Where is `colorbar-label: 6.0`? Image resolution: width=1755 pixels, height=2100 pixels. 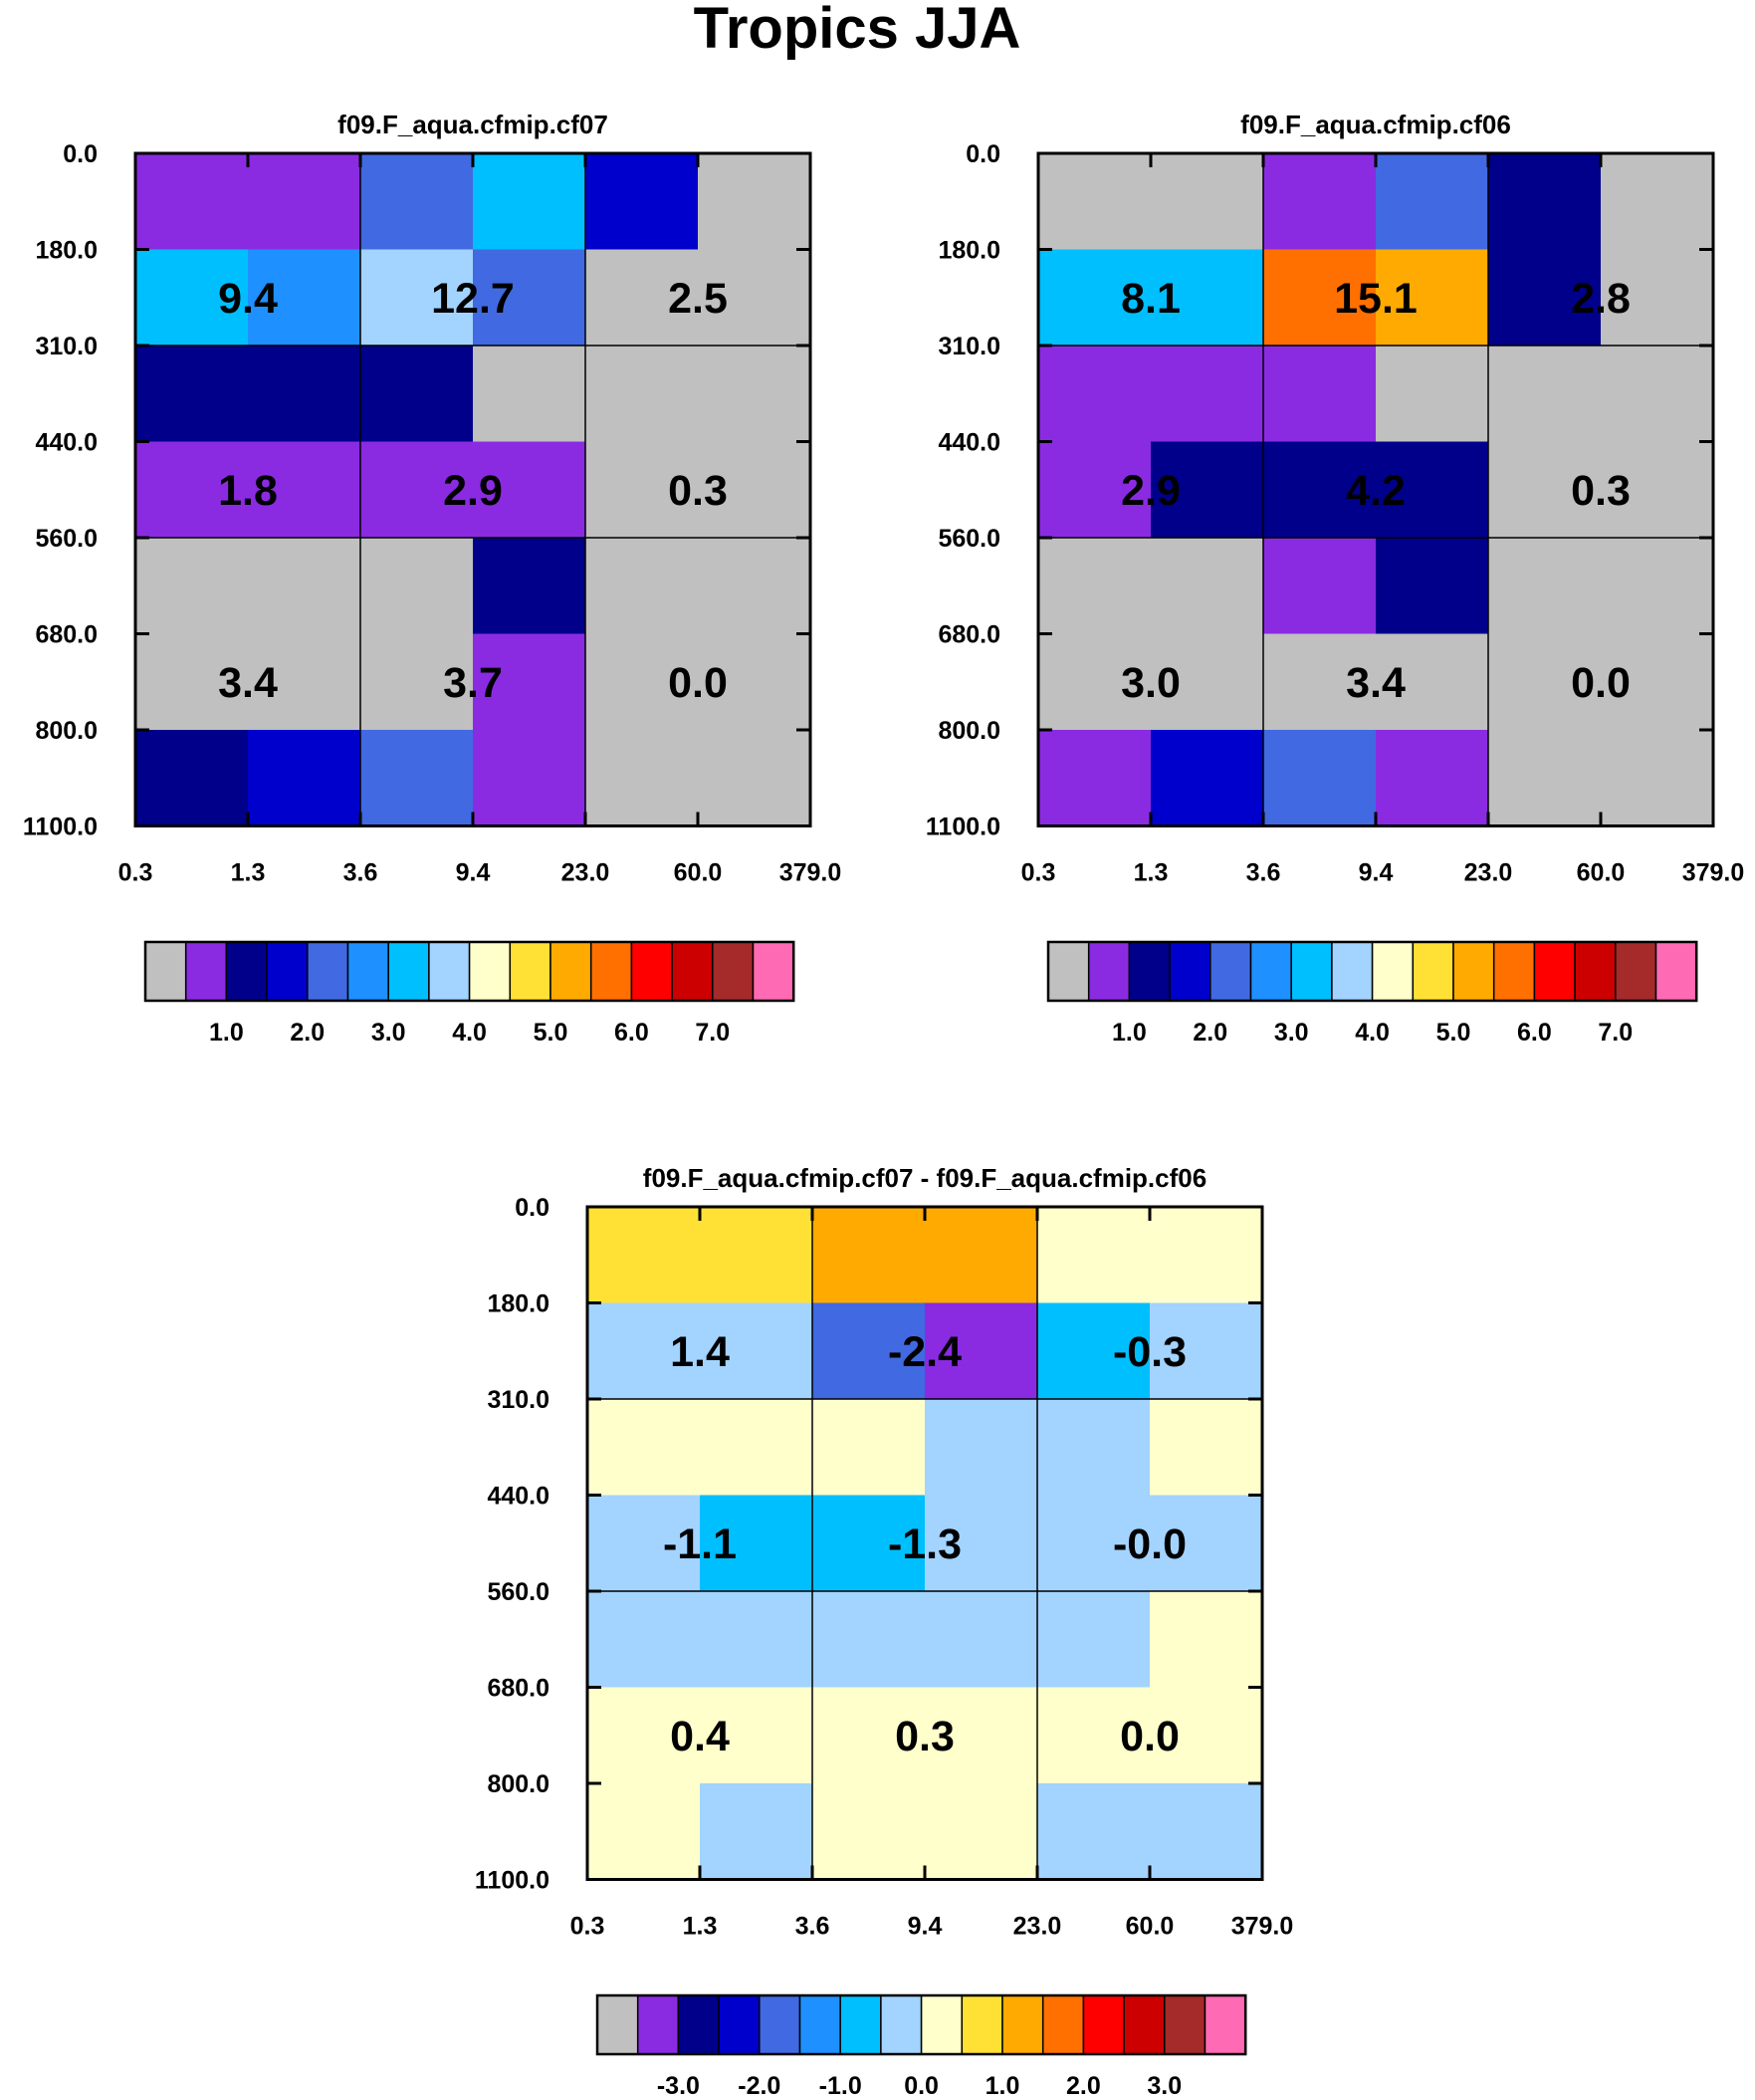 colorbar-label: 6.0 is located at coordinates (631, 1033).